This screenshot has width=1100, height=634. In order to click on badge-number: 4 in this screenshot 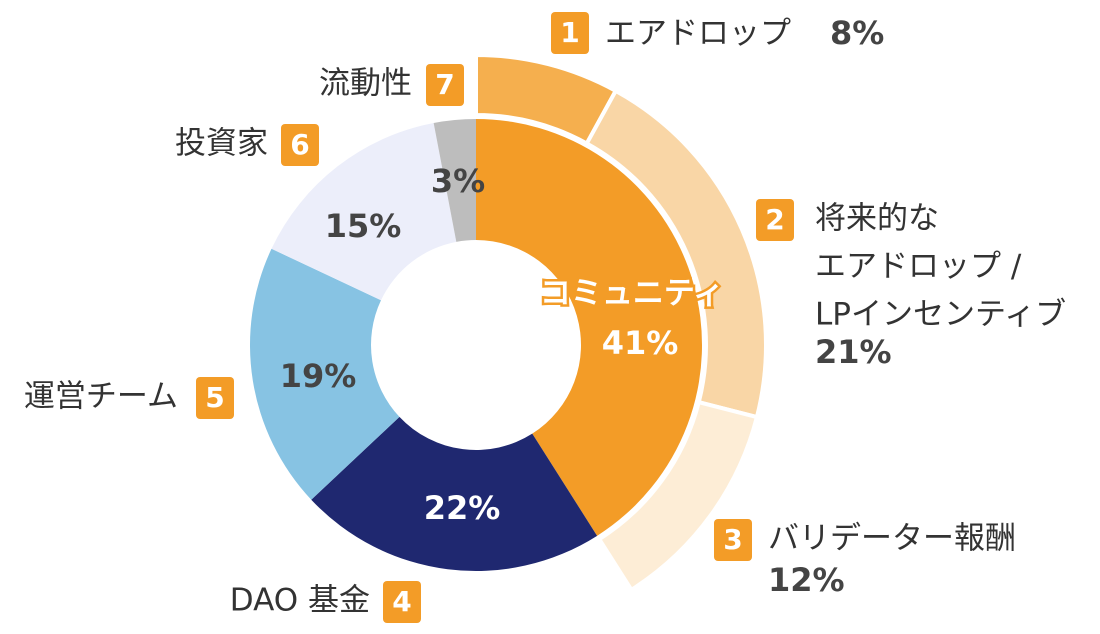, I will do `click(401, 601)`.